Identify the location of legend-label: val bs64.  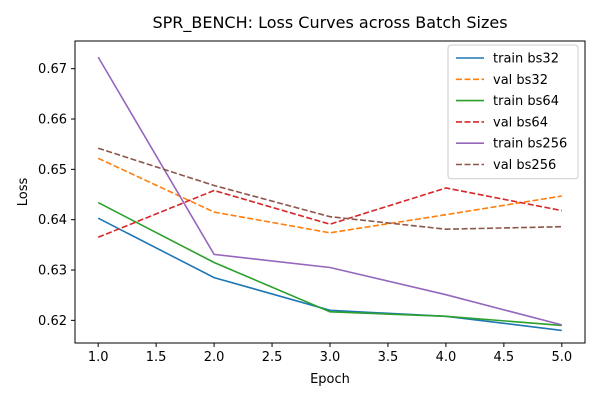
(520, 122).